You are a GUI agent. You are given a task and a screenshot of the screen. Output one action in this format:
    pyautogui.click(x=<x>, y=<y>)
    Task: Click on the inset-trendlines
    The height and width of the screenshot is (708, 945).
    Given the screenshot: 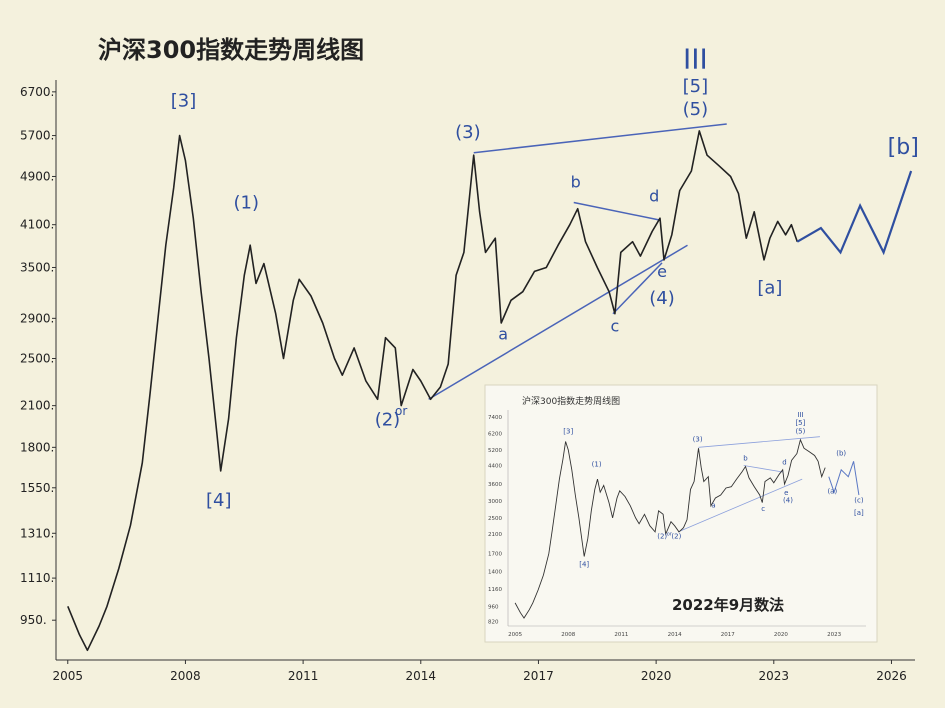 What is the action you would take?
    pyautogui.click(x=748, y=484)
    